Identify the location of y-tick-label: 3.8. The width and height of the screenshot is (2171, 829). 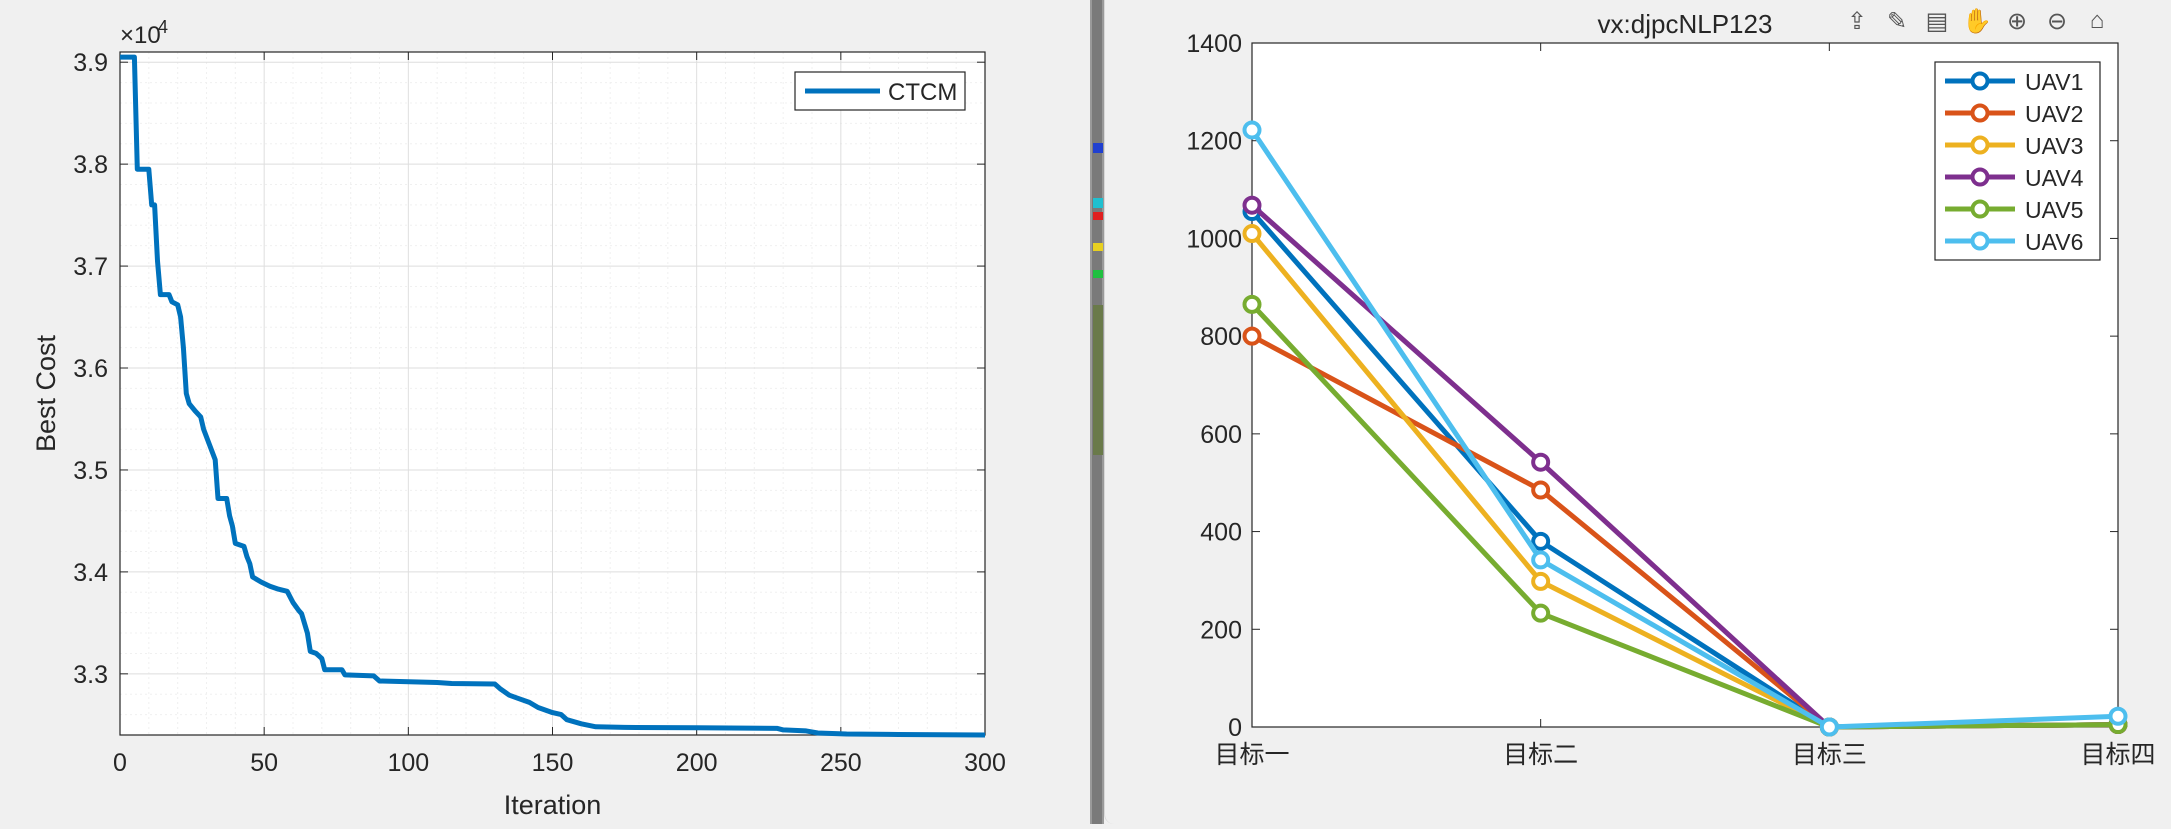
(90, 165).